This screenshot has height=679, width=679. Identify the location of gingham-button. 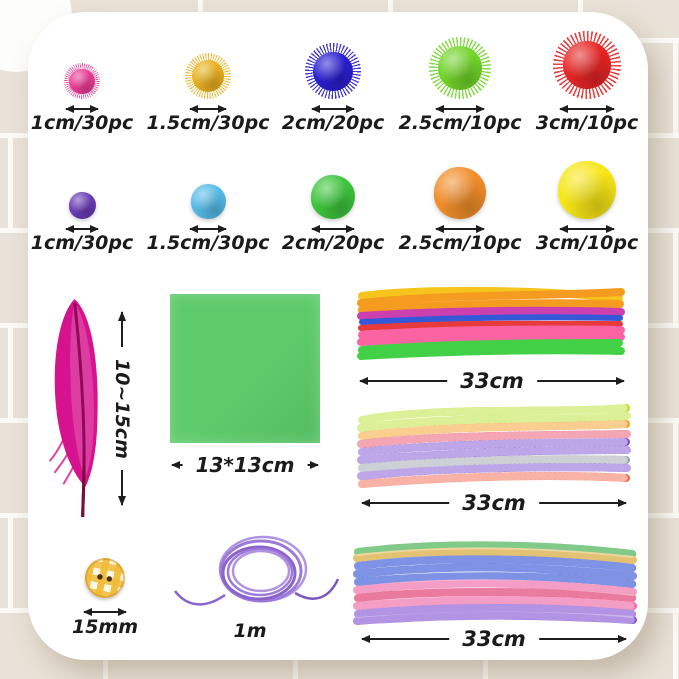
(105, 578).